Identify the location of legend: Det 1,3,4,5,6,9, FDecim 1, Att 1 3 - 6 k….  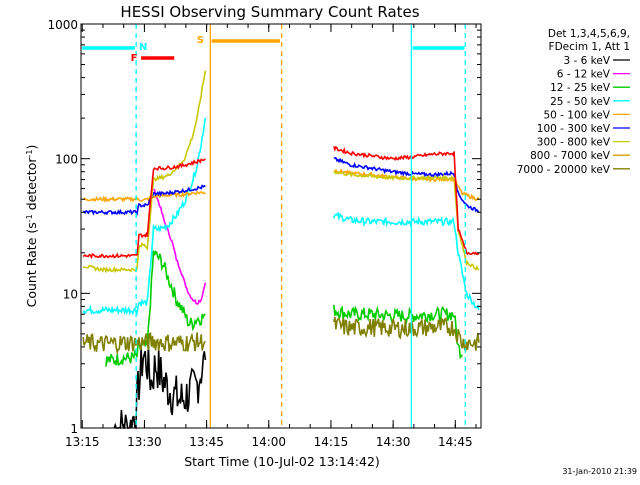
(573, 102).